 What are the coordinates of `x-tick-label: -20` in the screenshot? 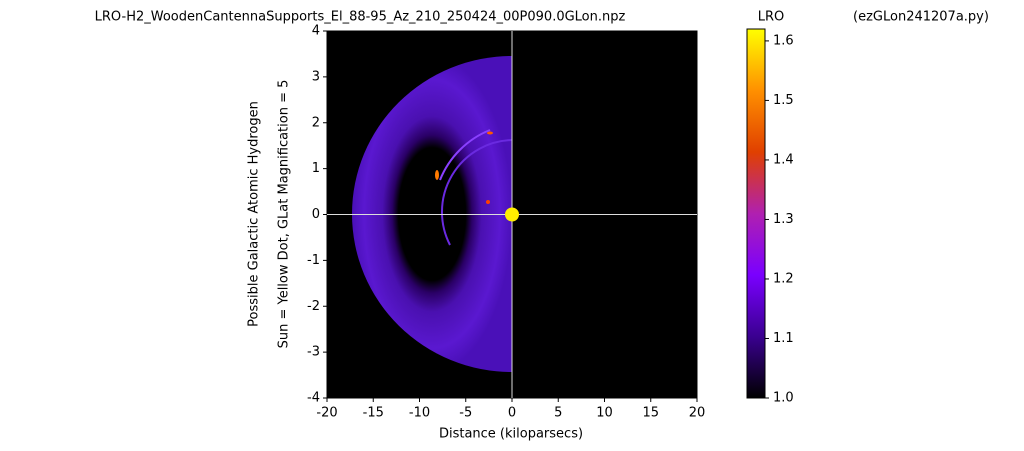 It's located at (326, 413).